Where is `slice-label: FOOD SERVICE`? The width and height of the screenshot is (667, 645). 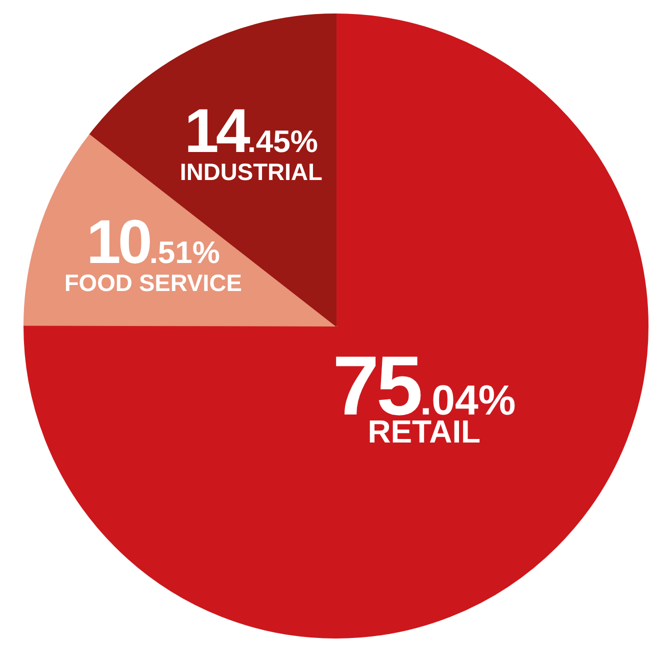 slice-label: FOOD SERVICE is located at coordinates (153, 283).